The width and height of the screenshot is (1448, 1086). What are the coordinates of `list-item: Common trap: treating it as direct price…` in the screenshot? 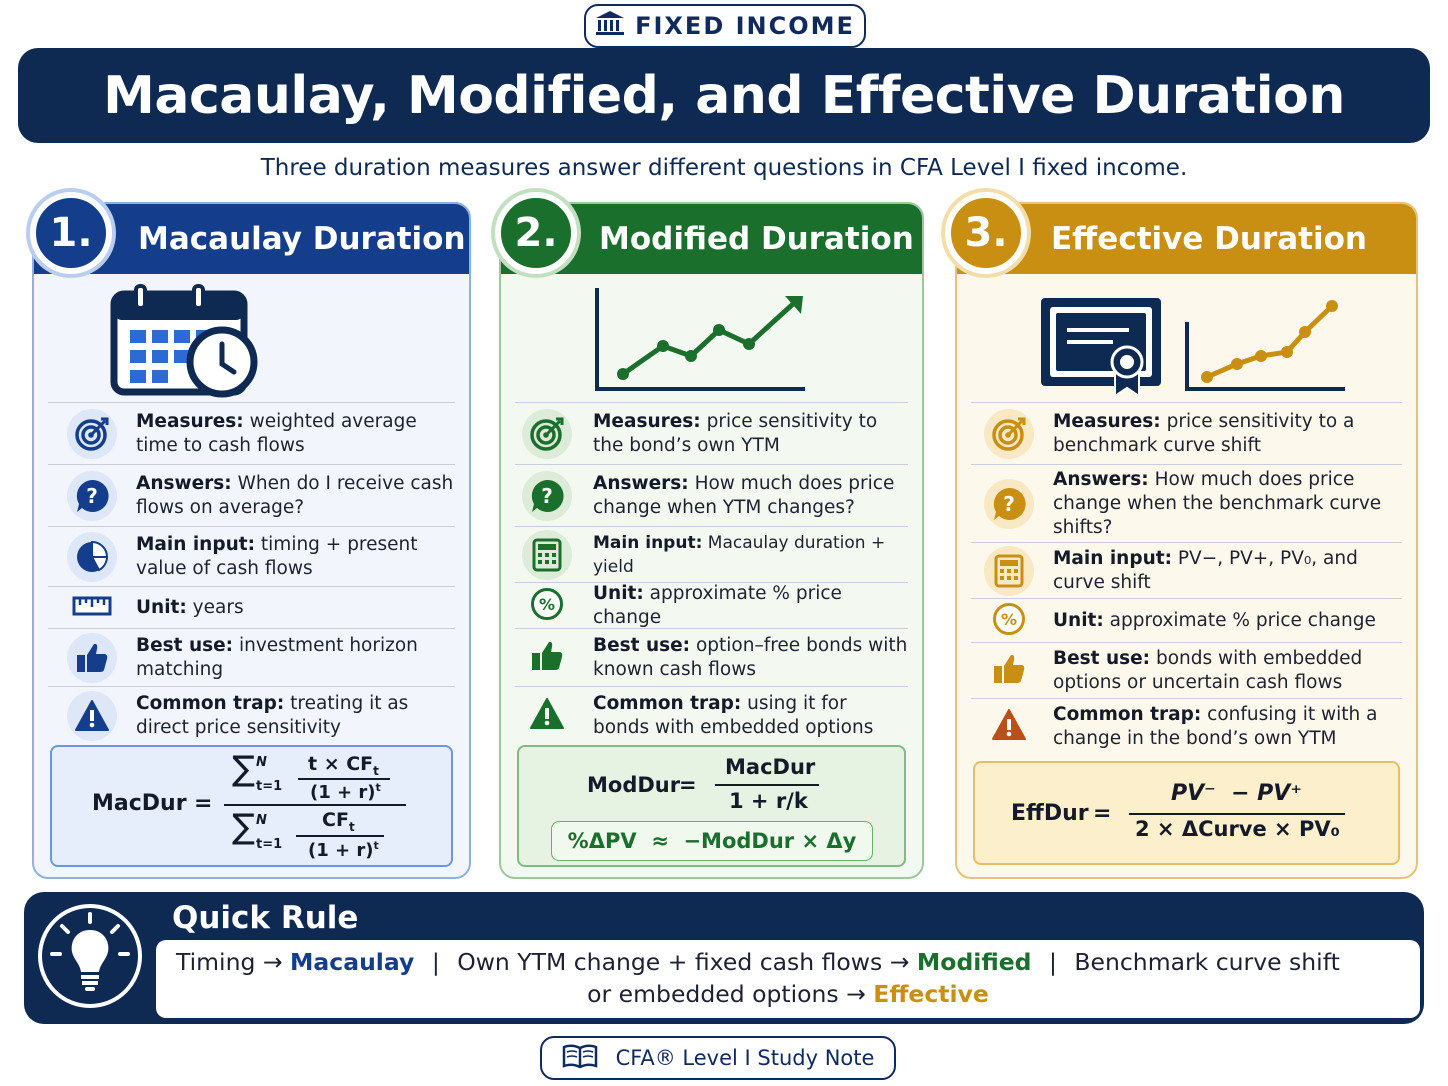 It's located at (251, 715).